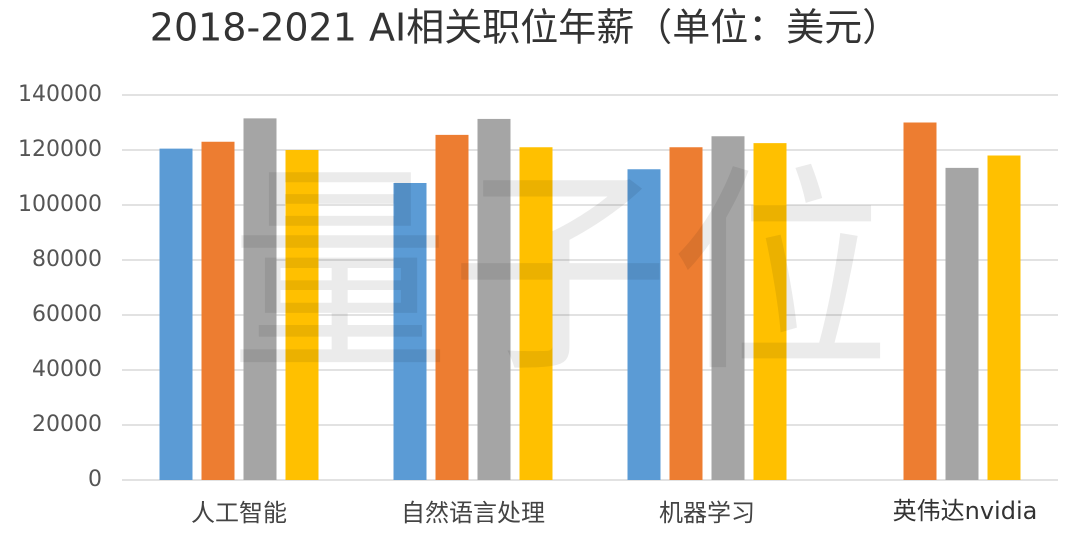 This screenshot has height=557, width=1080. Describe the element at coordinates (95, 479) in the screenshot. I see `y-tick-label: 0` at that location.